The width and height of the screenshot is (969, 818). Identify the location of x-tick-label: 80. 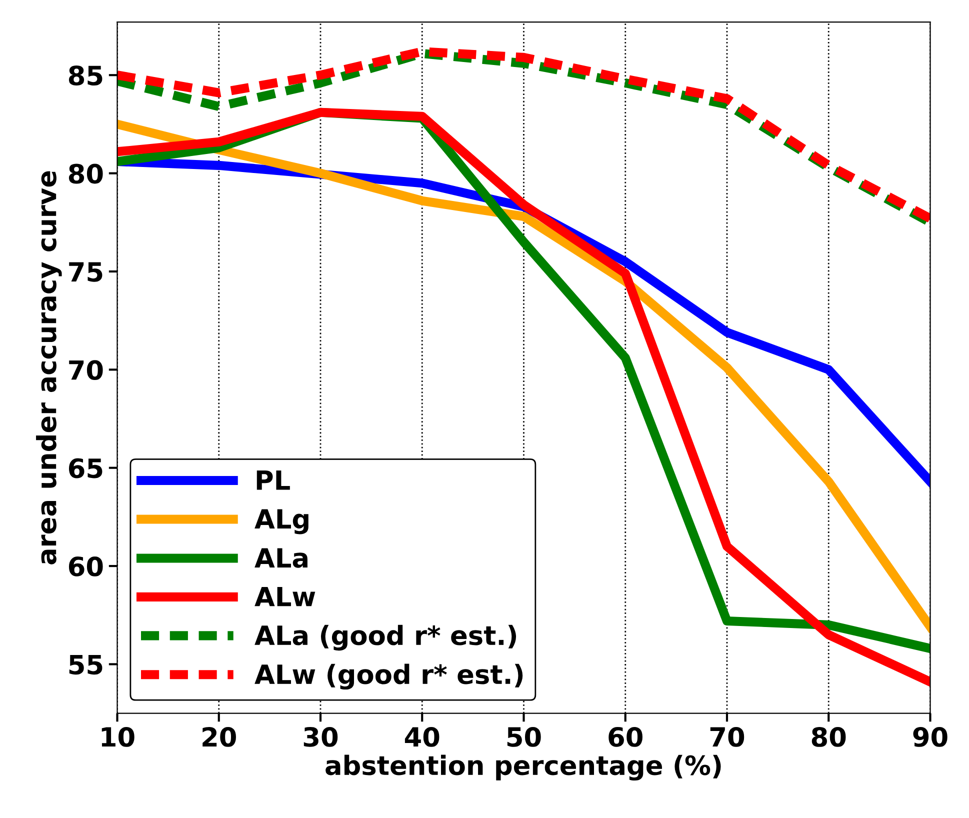
(829, 736).